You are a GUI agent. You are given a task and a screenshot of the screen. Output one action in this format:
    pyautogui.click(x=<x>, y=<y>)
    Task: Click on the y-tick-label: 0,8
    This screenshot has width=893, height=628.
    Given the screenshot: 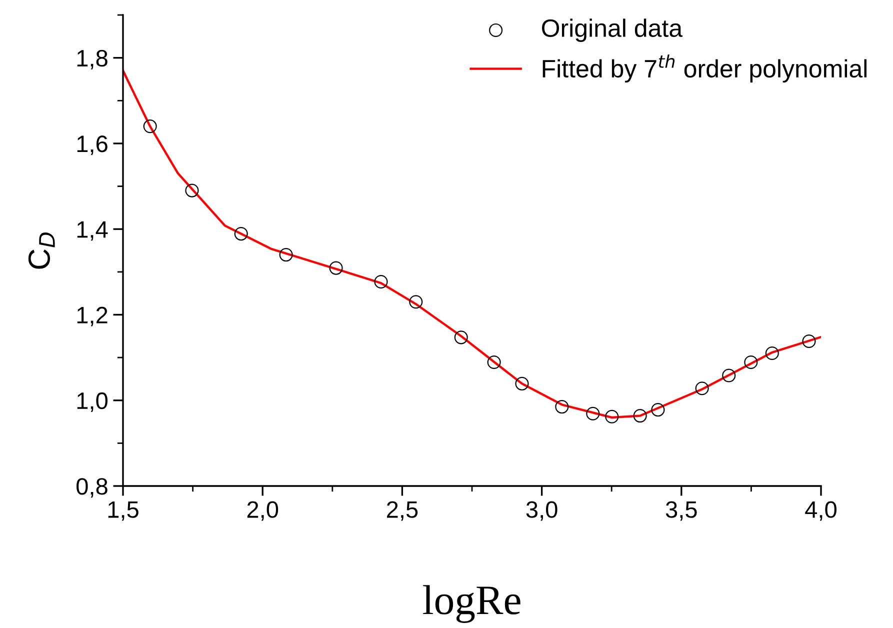 What is the action you would take?
    pyautogui.click(x=92, y=488)
    